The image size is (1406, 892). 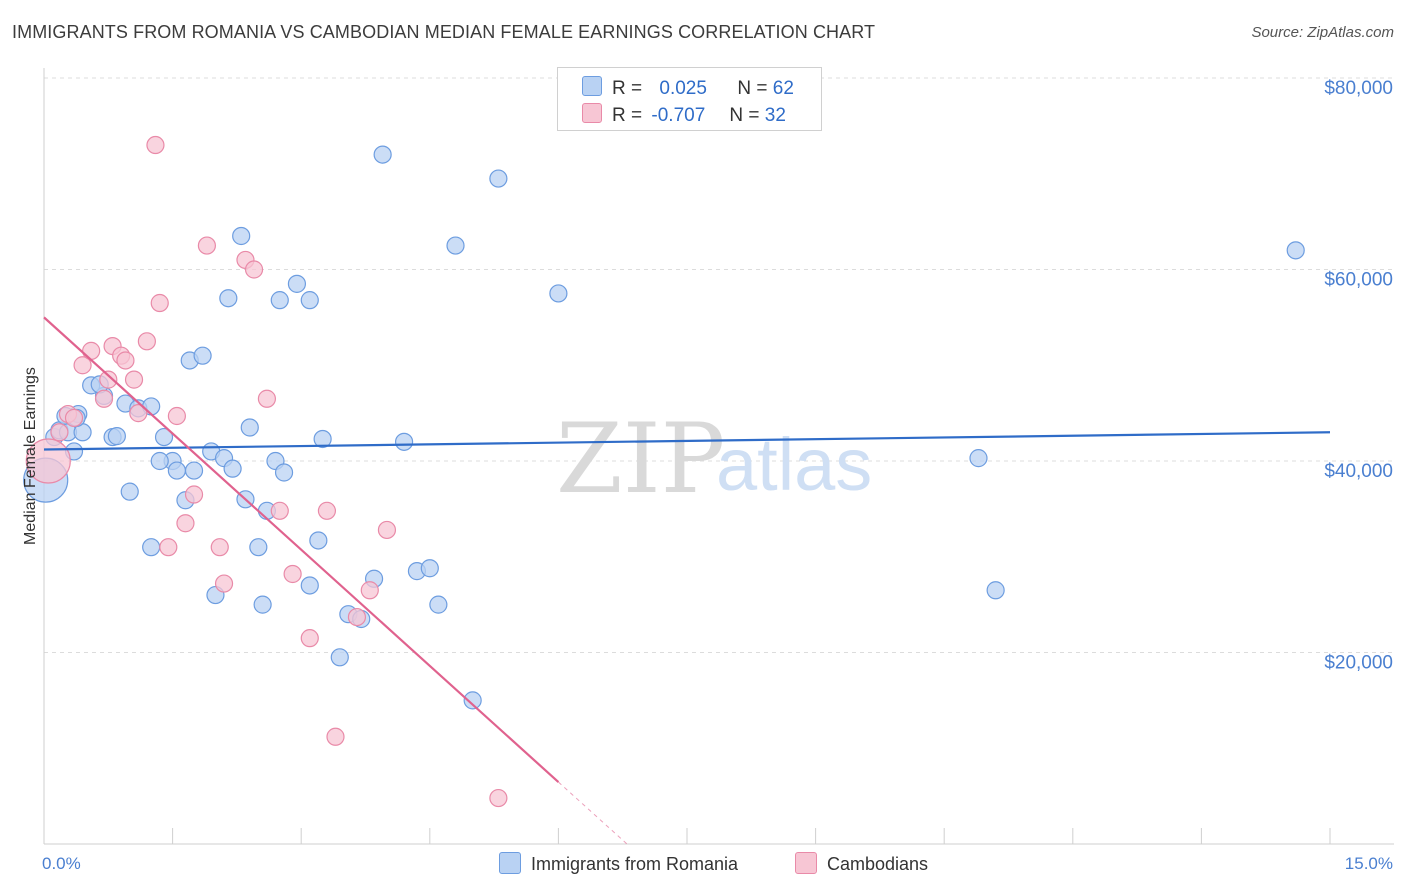 I want to click on romania-n-value: 62, so click(x=783, y=88).